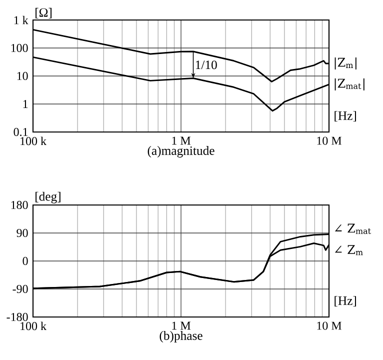 This screenshot has width=383, height=360. I want to click on y-tick-label: 90, so click(22, 233).